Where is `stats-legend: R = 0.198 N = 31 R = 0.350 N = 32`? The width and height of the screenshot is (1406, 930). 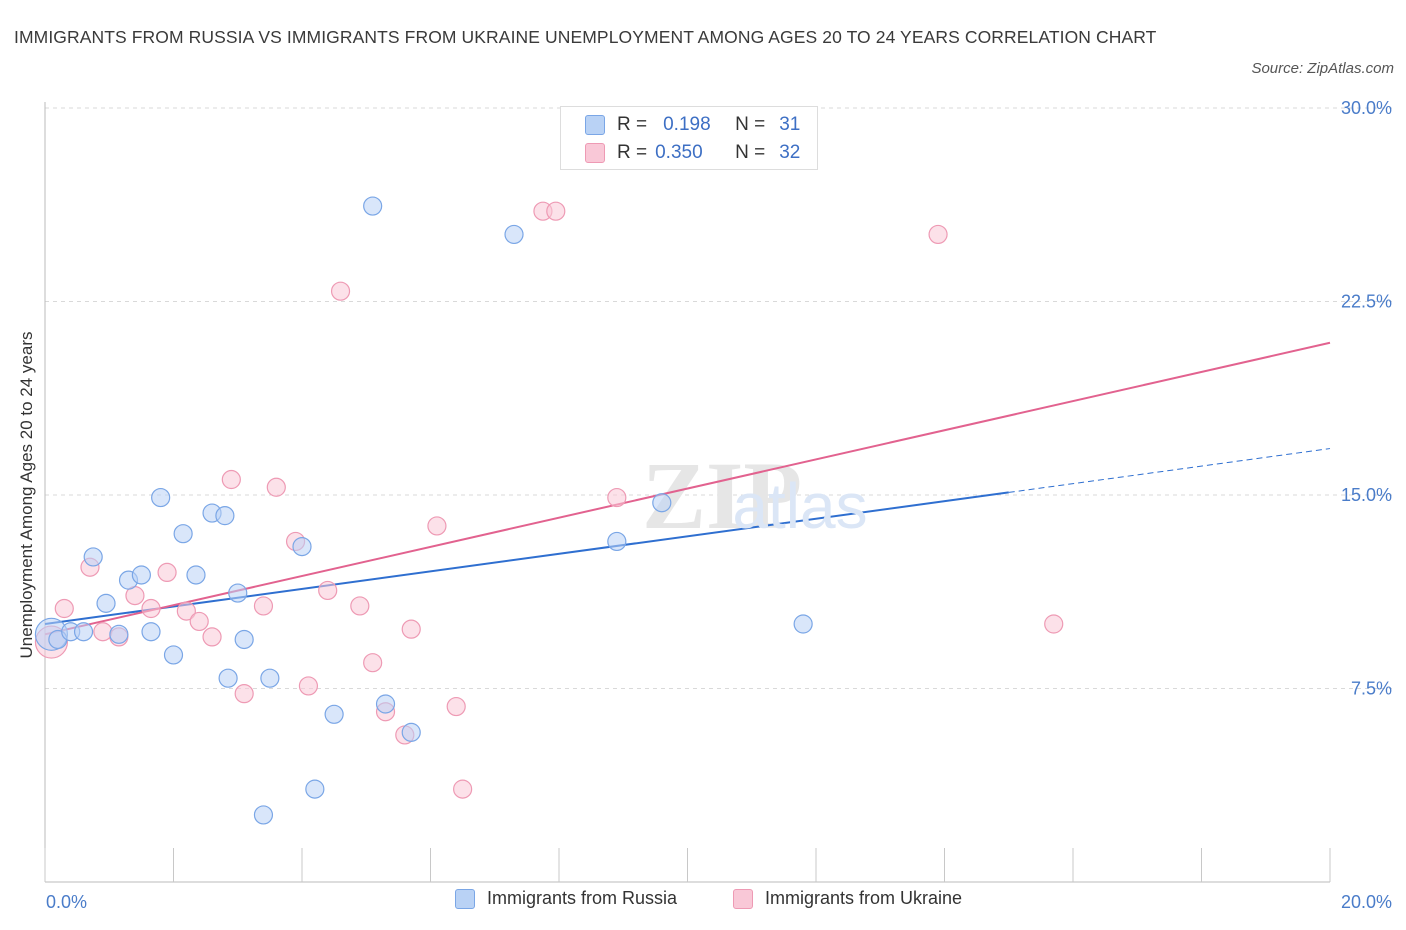 stats-legend: R = 0.198 N = 31 R = 0.350 N = 32 is located at coordinates (689, 138).